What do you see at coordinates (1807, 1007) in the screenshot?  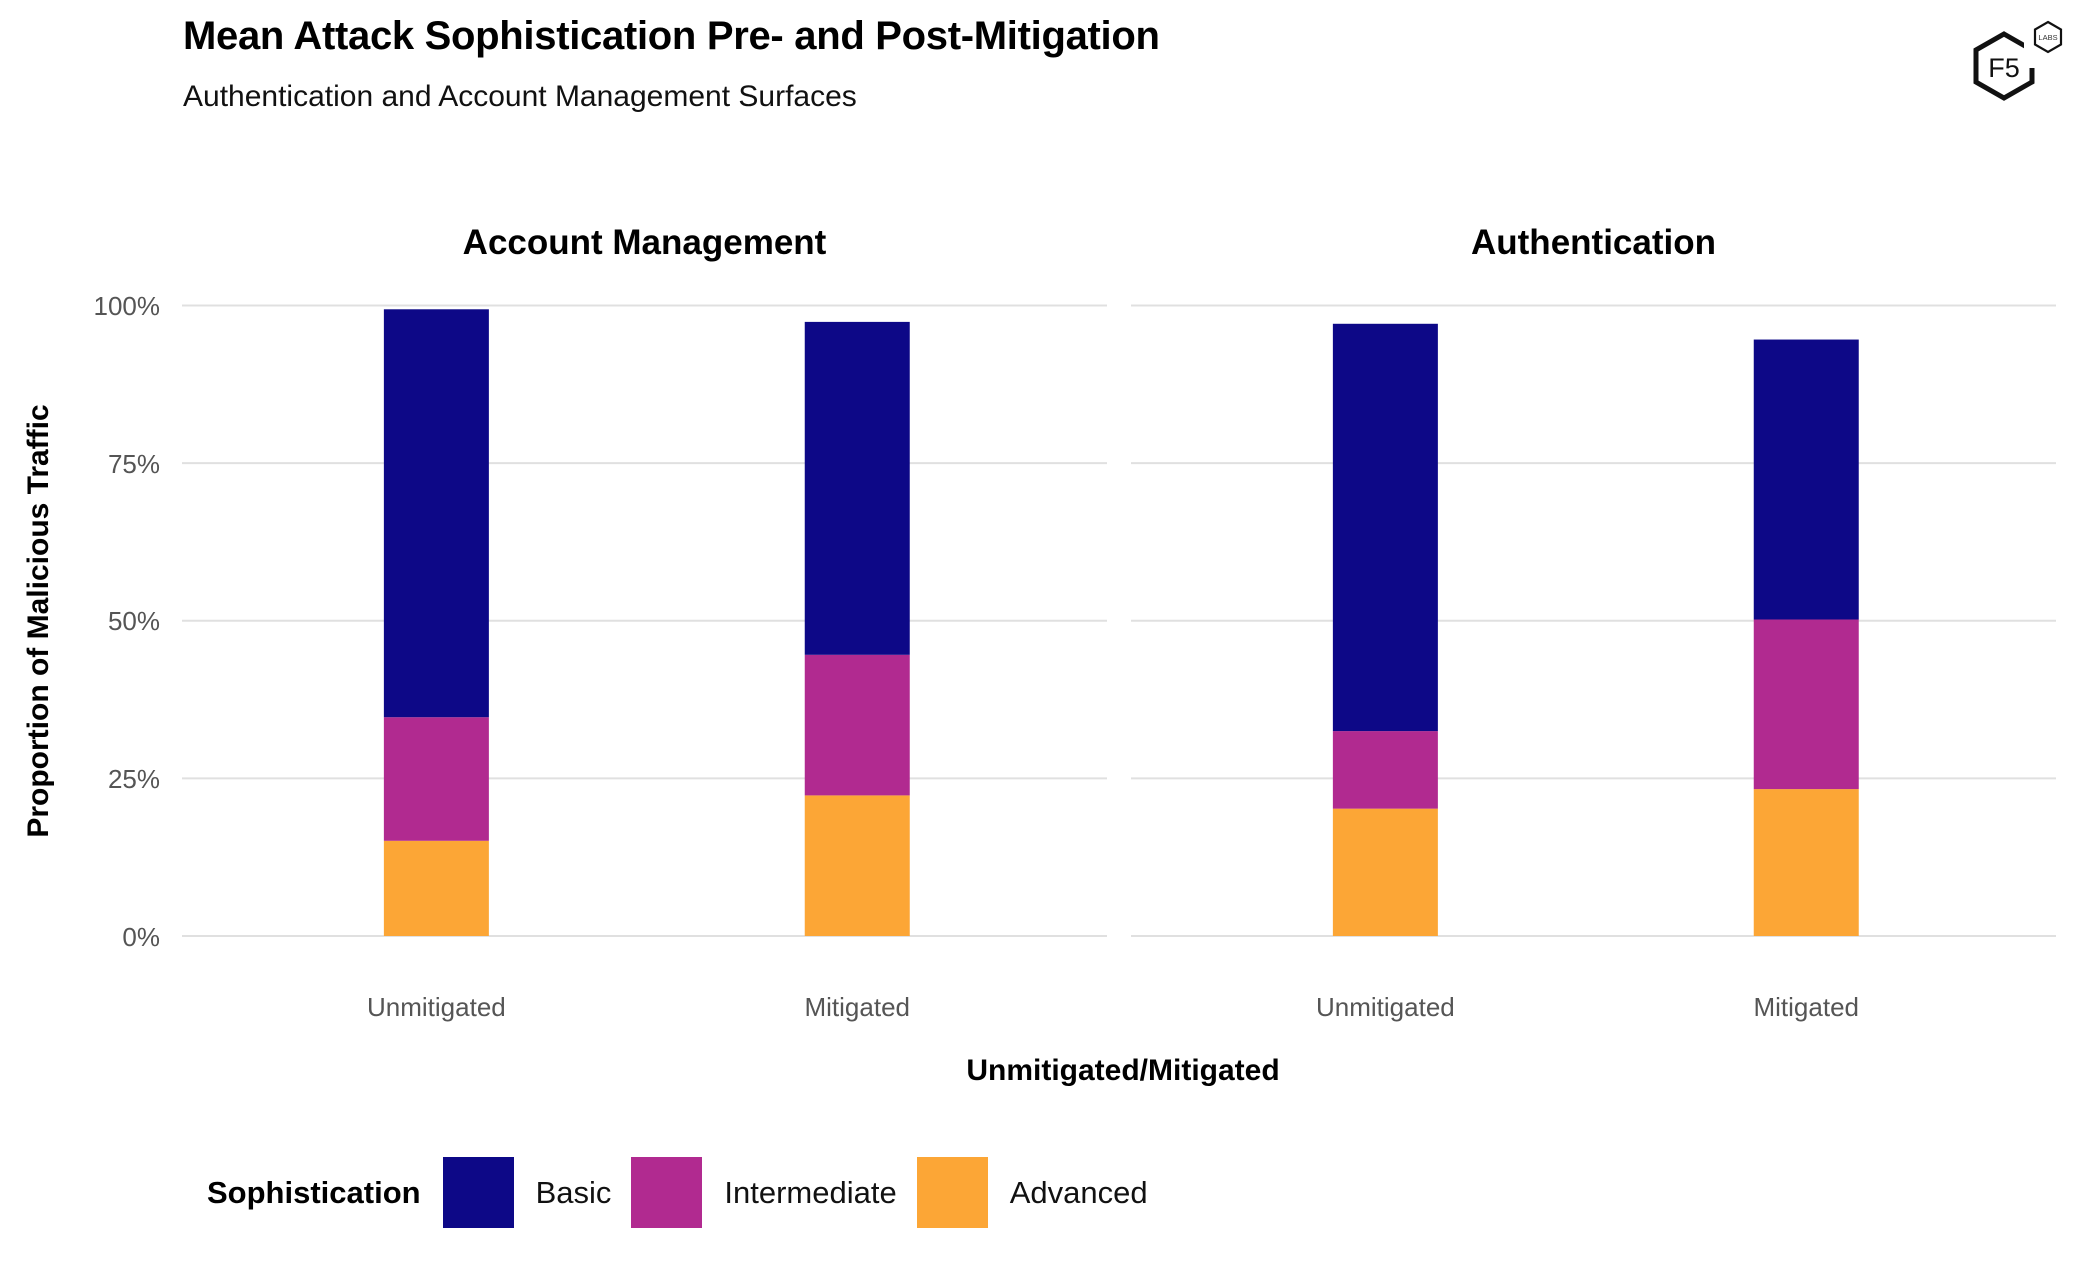 I see `x-tick-label-auth-mitigated: Mitigated` at bounding box center [1807, 1007].